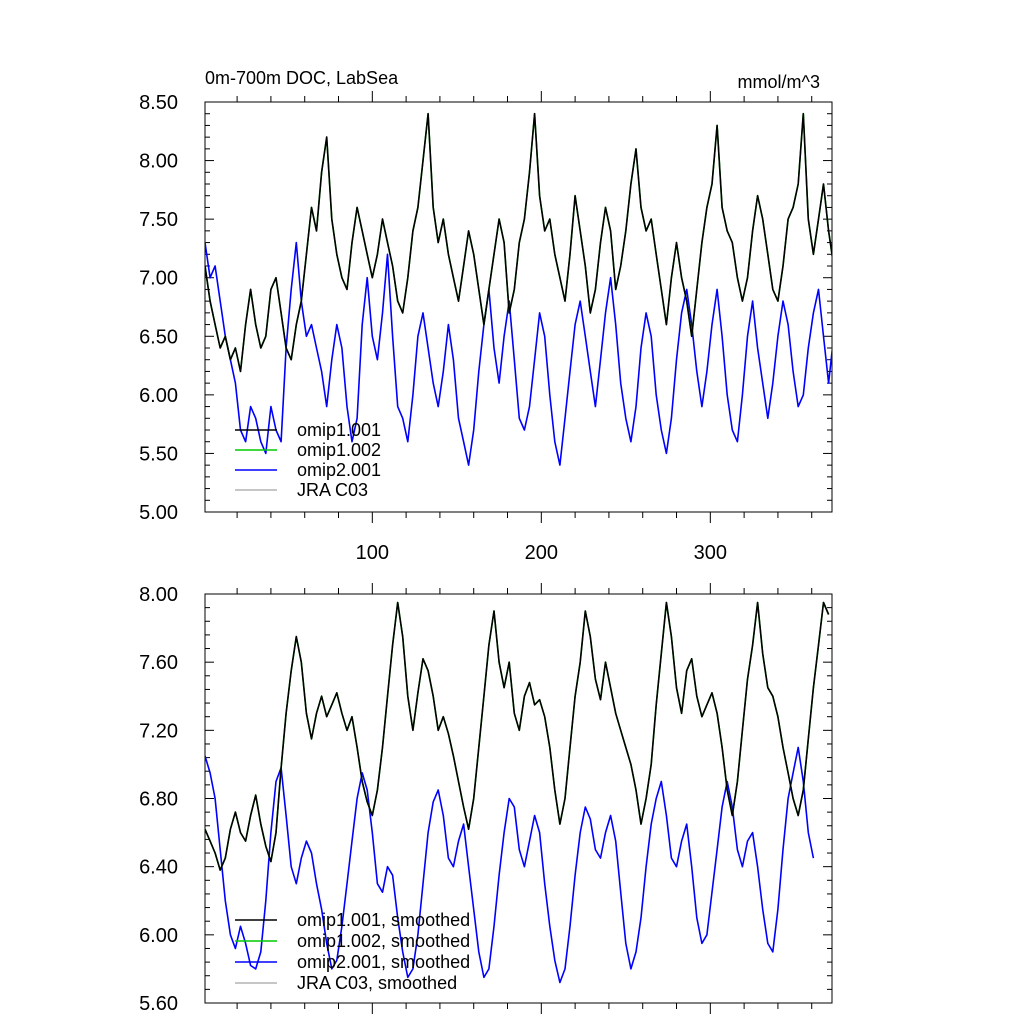  What do you see at coordinates (158, 731) in the screenshot?
I see `y-tick-label: 7.20` at bounding box center [158, 731].